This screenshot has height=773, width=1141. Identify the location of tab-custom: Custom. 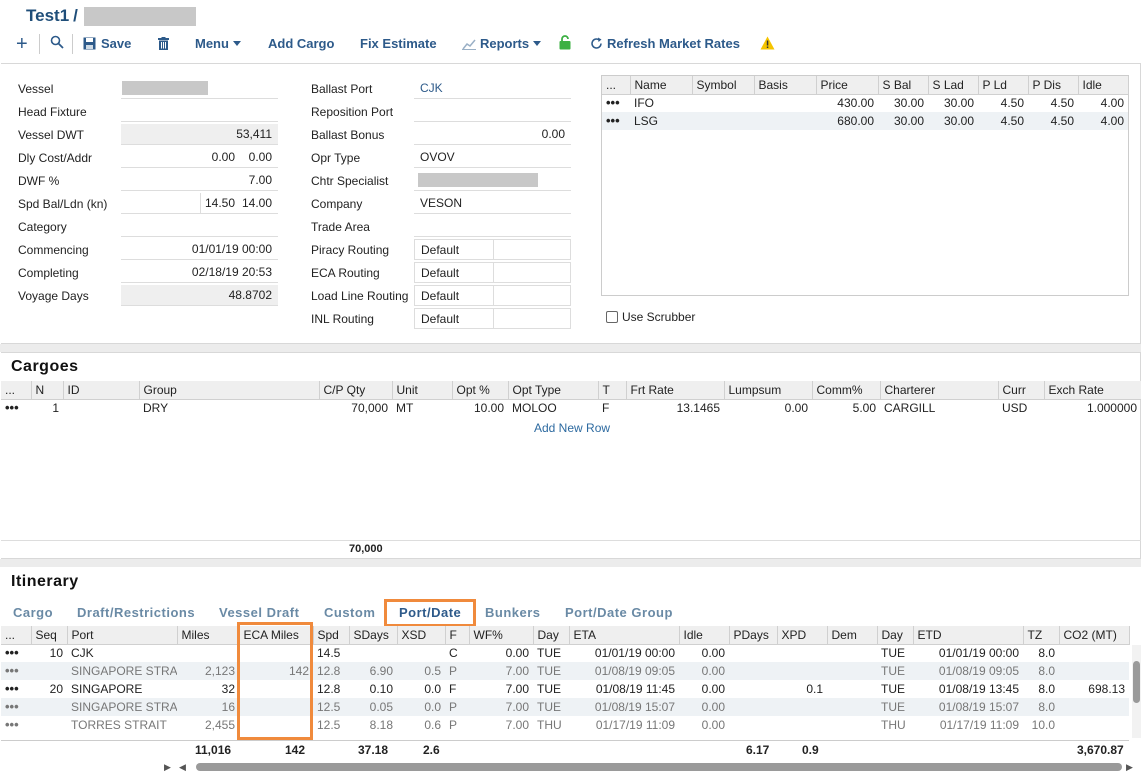
(350, 612).